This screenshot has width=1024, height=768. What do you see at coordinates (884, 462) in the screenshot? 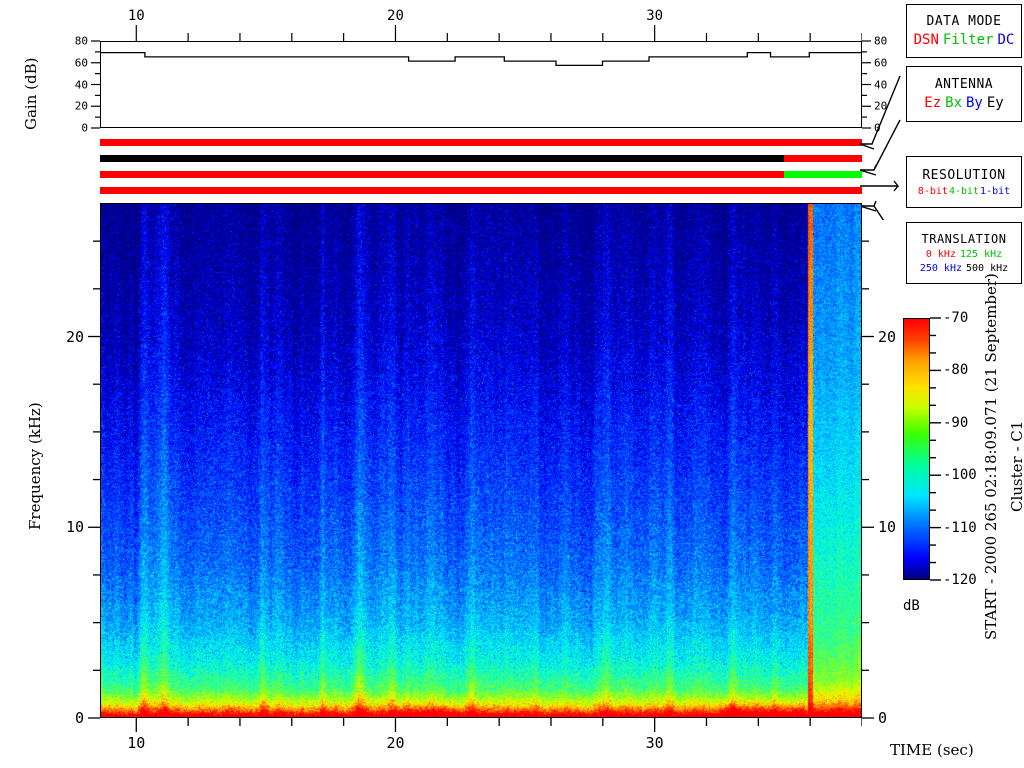
I see `spectrogram-y-axis-right: 0 10 20` at bounding box center [884, 462].